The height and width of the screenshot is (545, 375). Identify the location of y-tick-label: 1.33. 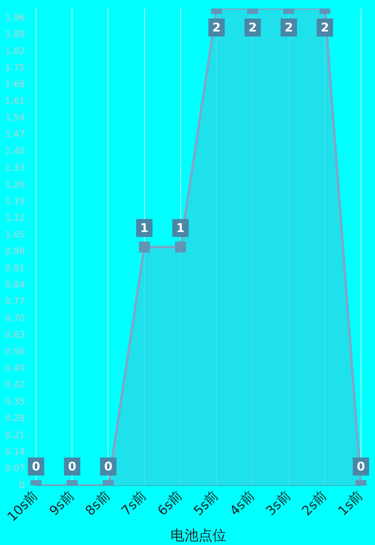
(15, 169).